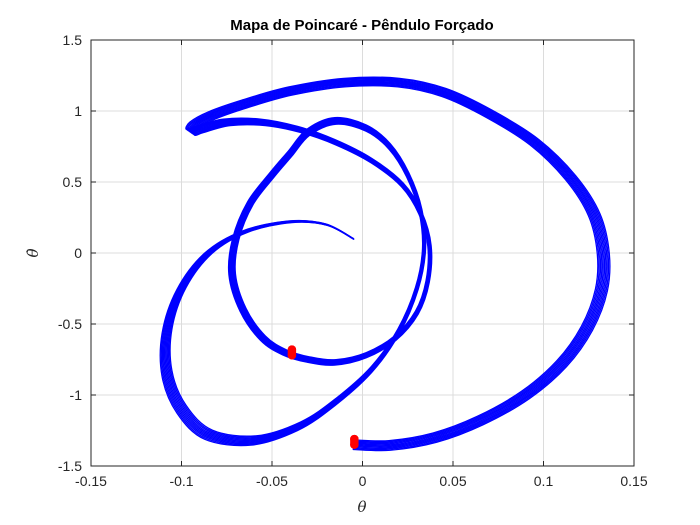 The width and height of the screenshot is (700, 525). I want to click on y-tick-label: 1, so click(78, 111).